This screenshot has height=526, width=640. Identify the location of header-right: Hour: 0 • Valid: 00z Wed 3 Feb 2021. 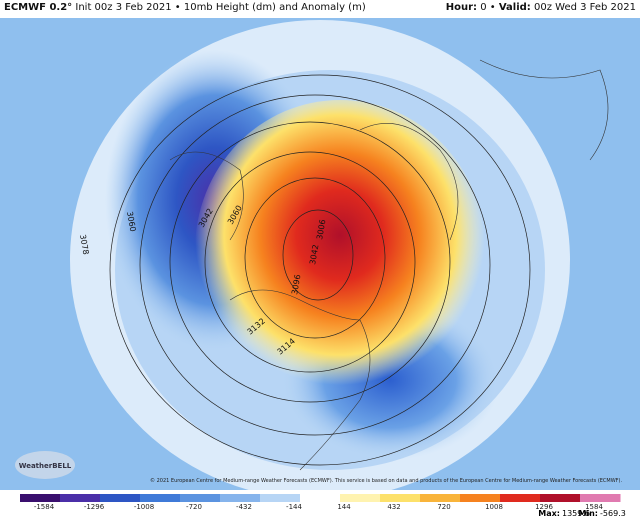
(540, 7).